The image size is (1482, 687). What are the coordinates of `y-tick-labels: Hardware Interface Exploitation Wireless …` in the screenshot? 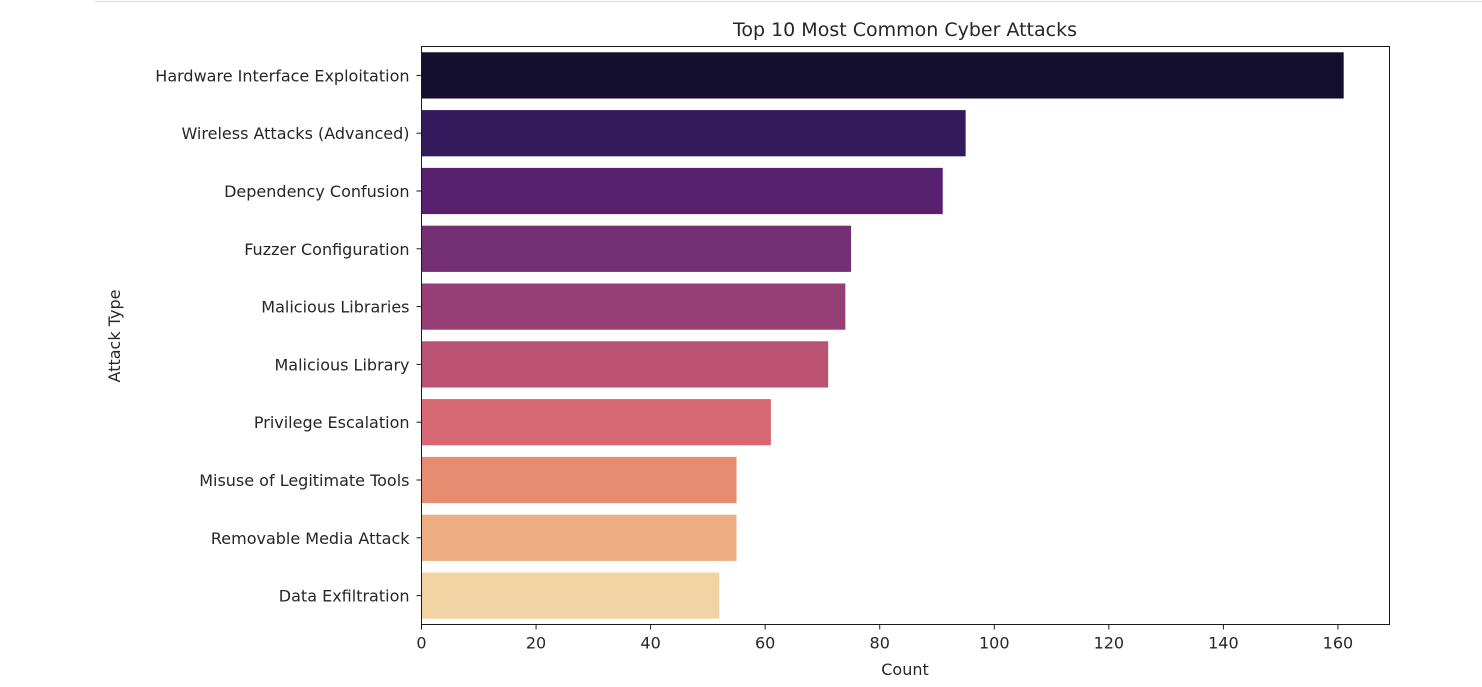 It's located at (288, 336).